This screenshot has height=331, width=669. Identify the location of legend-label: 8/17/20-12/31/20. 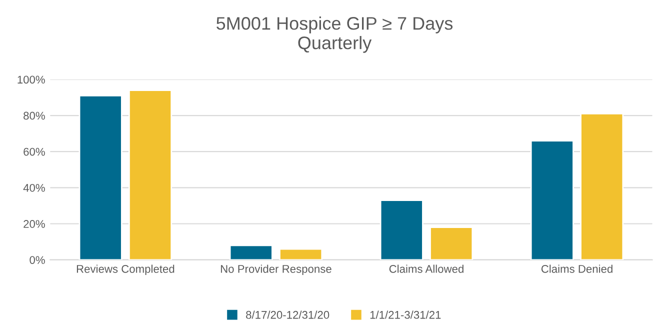
(288, 314).